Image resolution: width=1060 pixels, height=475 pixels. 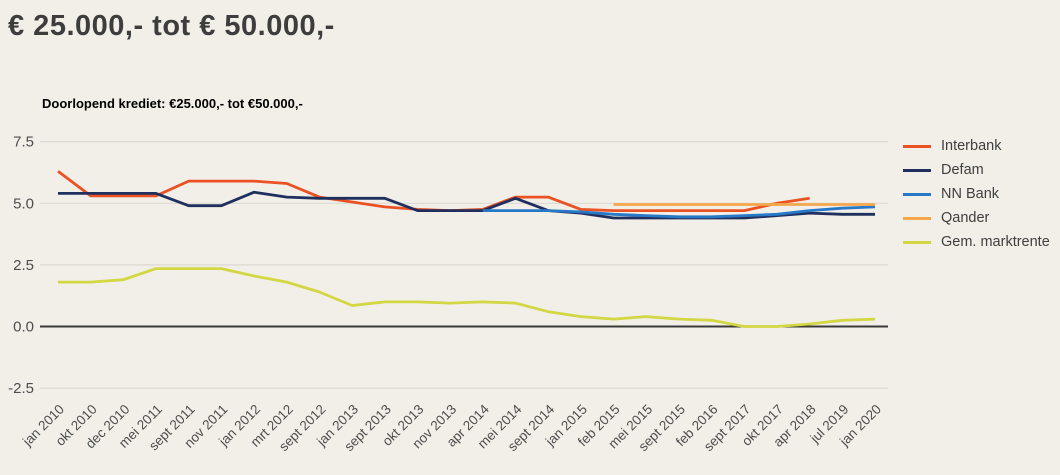 What do you see at coordinates (21, 388) in the screenshot?
I see `y-tick-label: -2.5` at bounding box center [21, 388].